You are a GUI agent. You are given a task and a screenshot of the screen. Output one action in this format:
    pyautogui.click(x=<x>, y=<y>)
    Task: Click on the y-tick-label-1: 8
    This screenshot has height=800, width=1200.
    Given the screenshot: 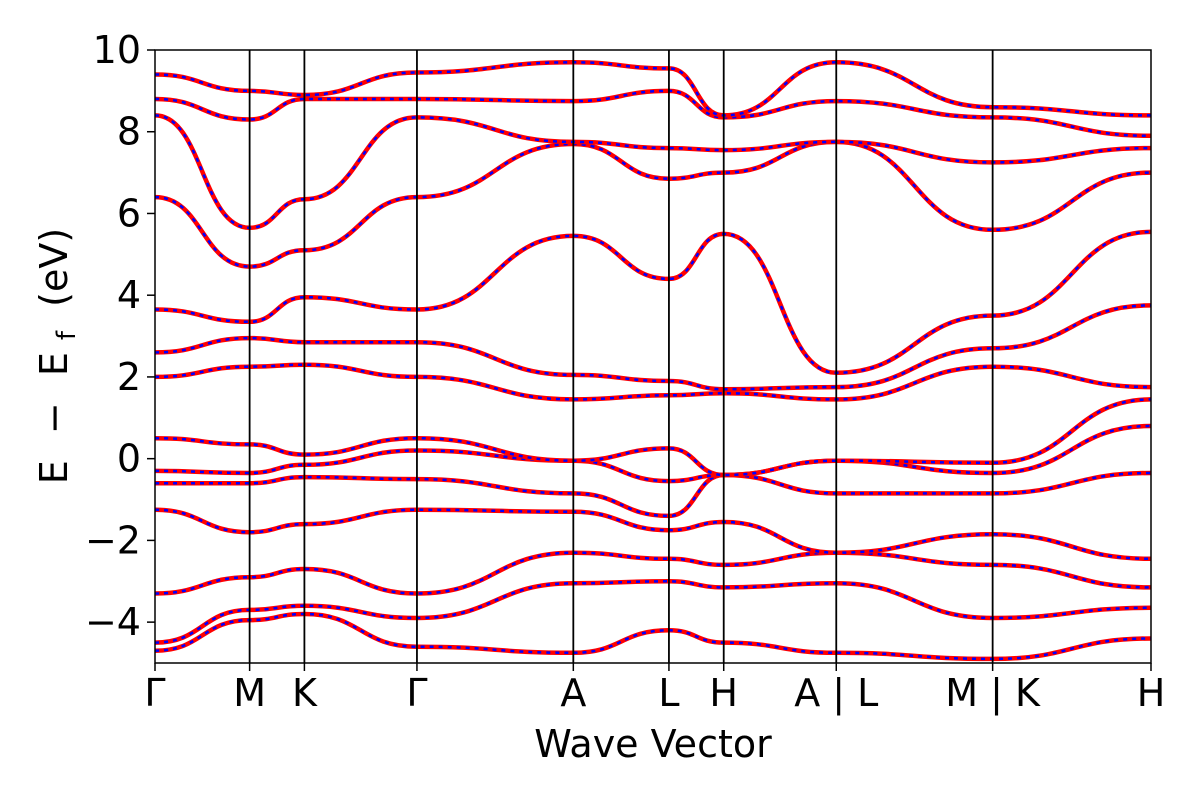 What is the action you would take?
    pyautogui.click(x=129, y=132)
    